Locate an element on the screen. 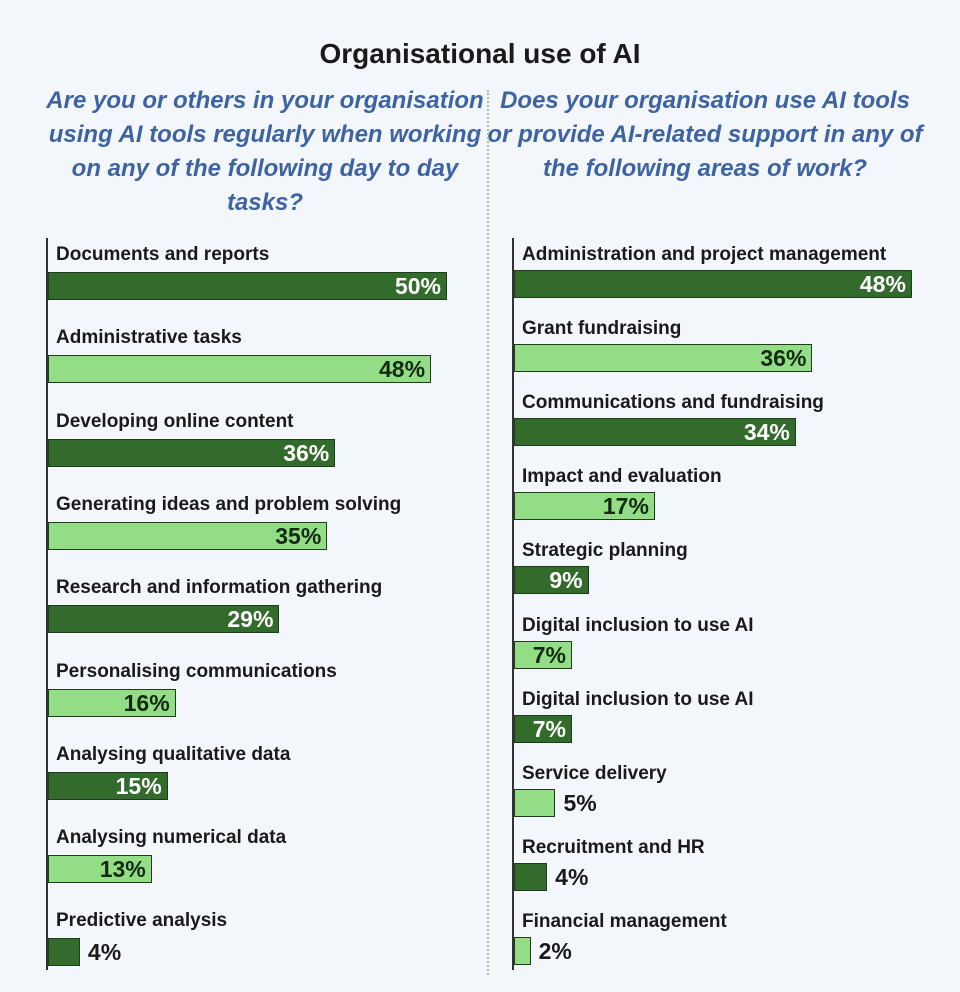 This screenshot has width=960, height=992. value-label: 35% is located at coordinates (298, 535).